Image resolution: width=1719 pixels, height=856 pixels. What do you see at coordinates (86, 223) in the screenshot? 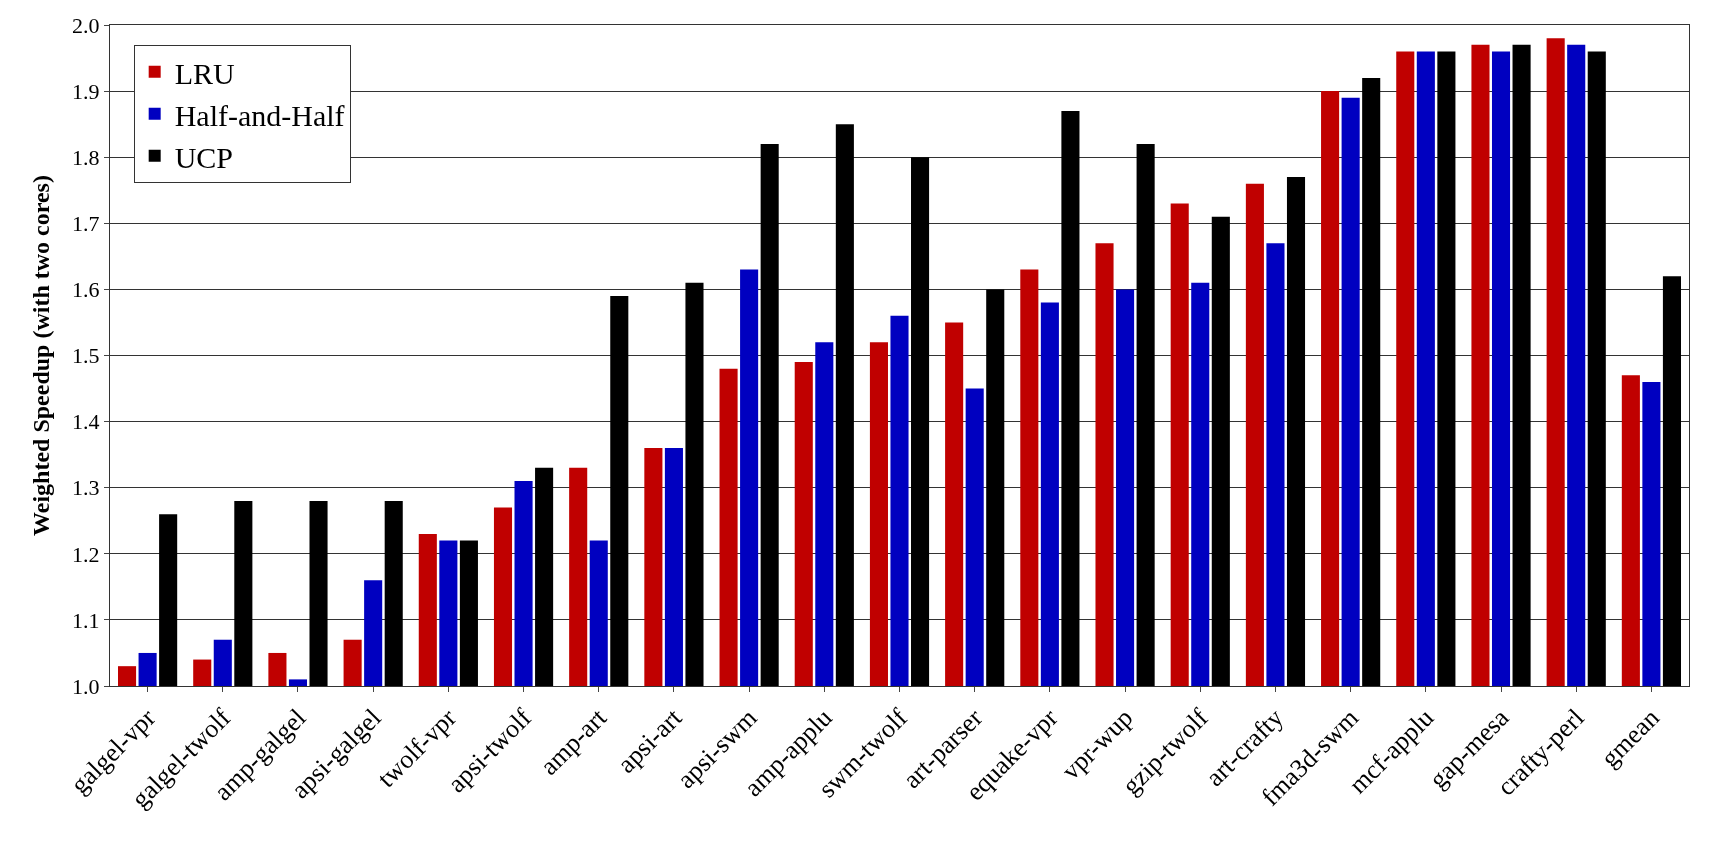
I see `y-tick-label: 1.7` at bounding box center [86, 223].